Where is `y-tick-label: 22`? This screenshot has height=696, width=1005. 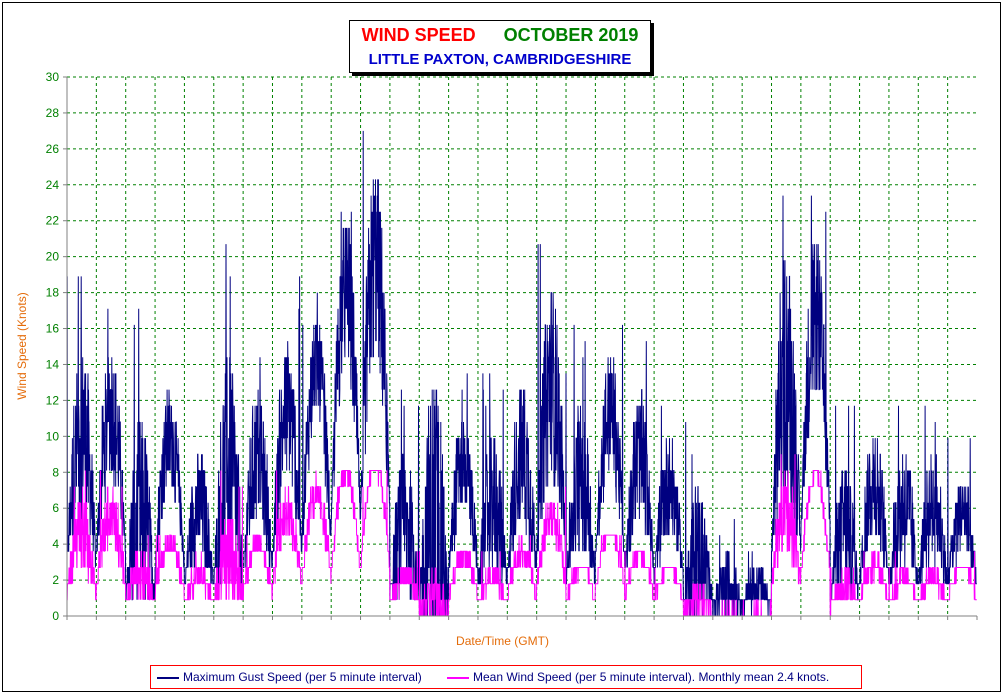
y-tick-label: 22 is located at coordinates (53, 221).